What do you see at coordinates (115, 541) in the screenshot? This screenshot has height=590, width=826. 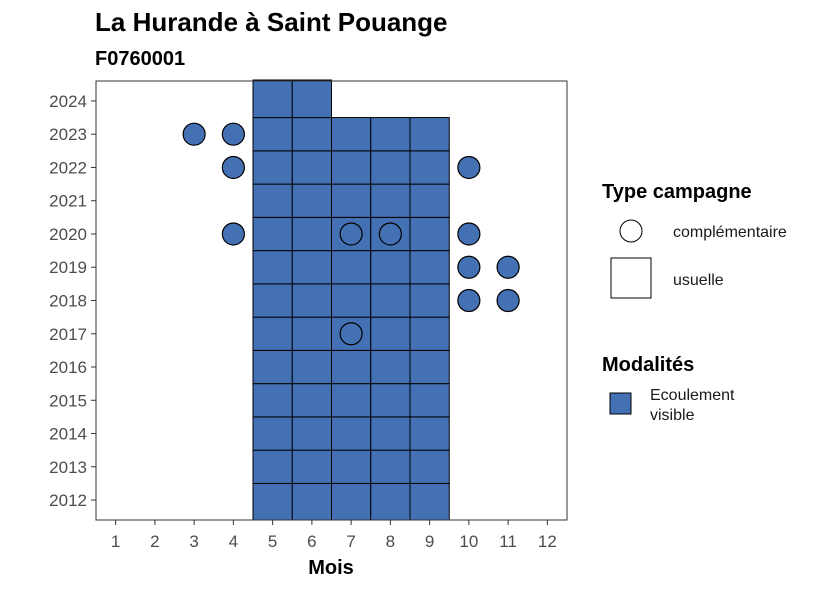 I see `x-tick-label: 1` at bounding box center [115, 541].